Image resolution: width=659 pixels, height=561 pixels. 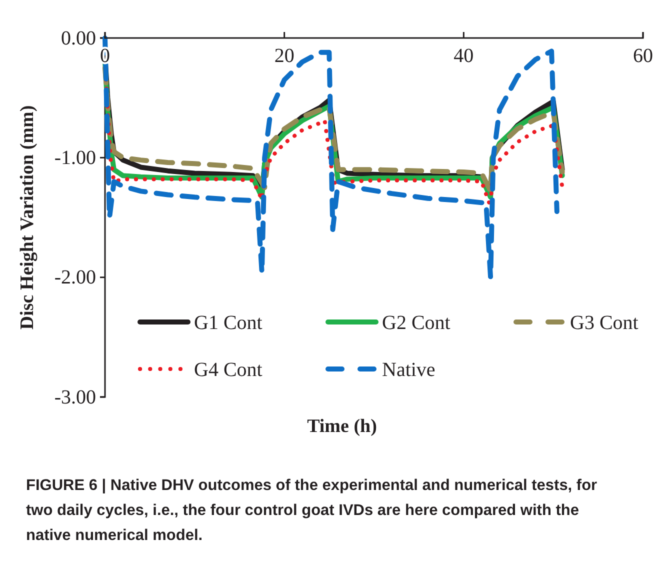 I want to click on y-tick-label: -2.00, so click(x=75, y=277).